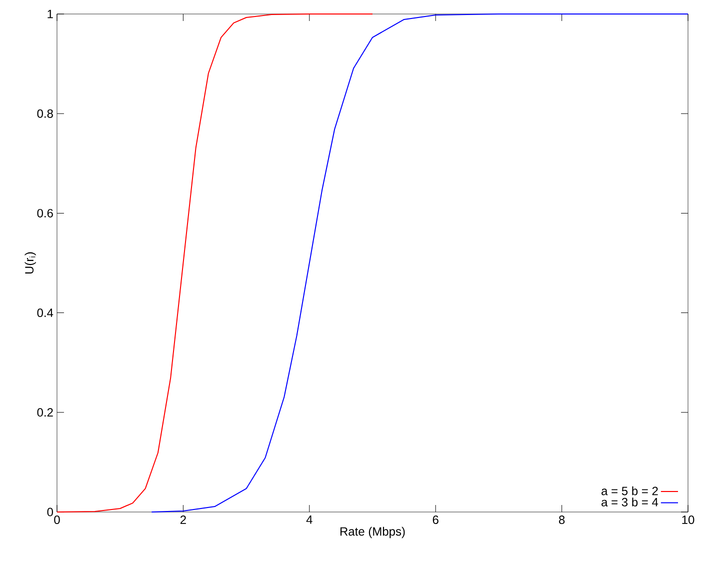  What do you see at coordinates (372, 532) in the screenshot?
I see `x-axis-title: Rate (Mbps)` at bounding box center [372, 532].